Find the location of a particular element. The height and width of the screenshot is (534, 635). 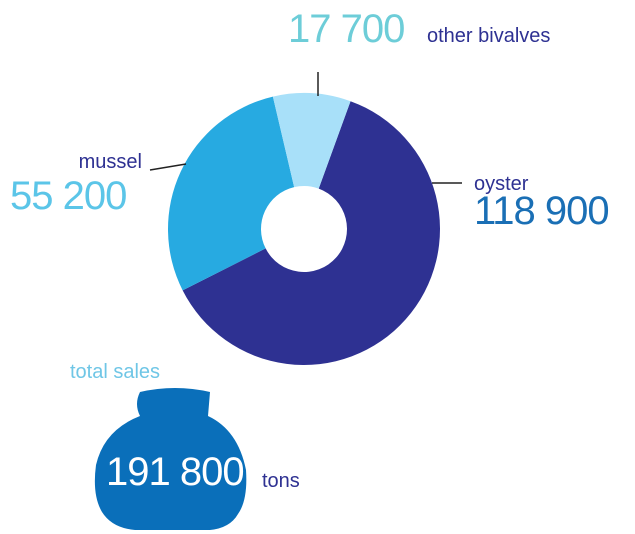

total-shell is located at coordinates (170, 459).